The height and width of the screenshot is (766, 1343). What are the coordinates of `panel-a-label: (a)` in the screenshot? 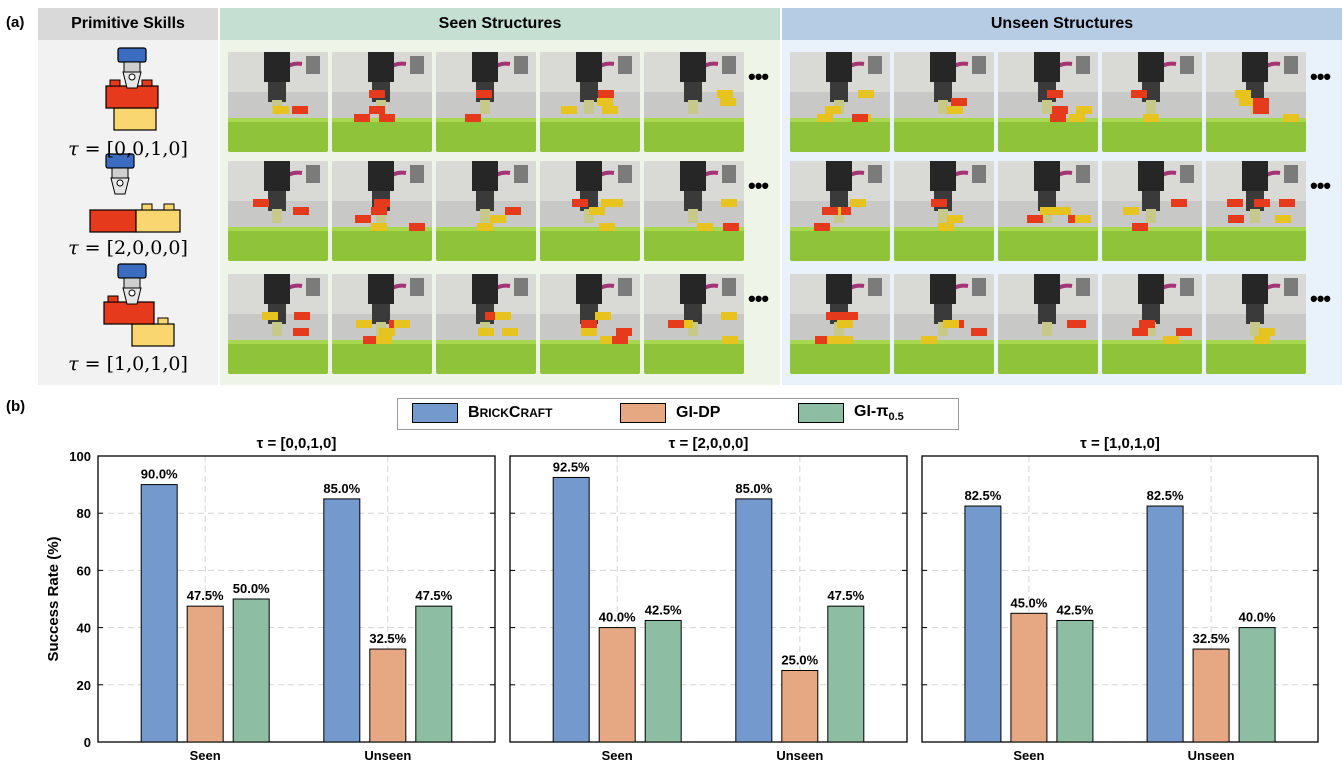 It's located at (15, 22).